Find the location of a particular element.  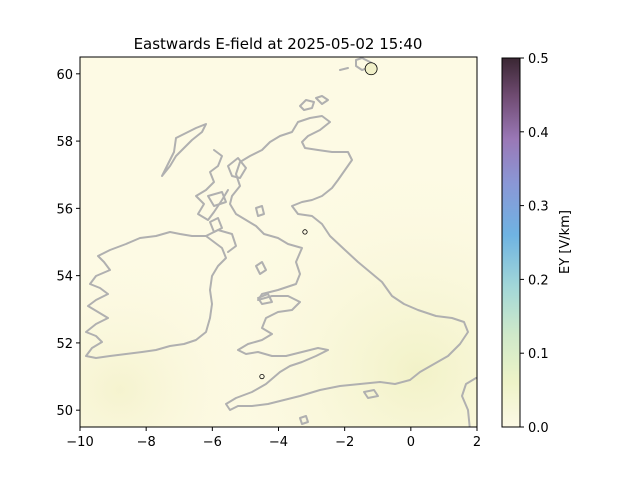

coastline-western-isles is located at coordinates (184, 150).